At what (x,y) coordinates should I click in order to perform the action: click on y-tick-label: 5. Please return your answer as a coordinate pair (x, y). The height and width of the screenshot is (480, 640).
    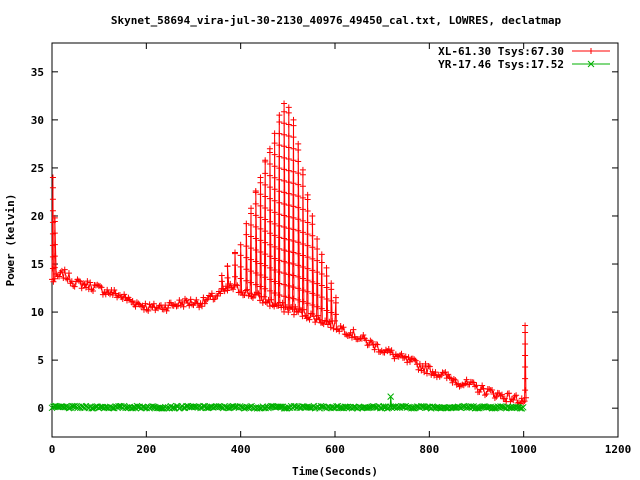
    Looking at the image, I should click on (40, 360).